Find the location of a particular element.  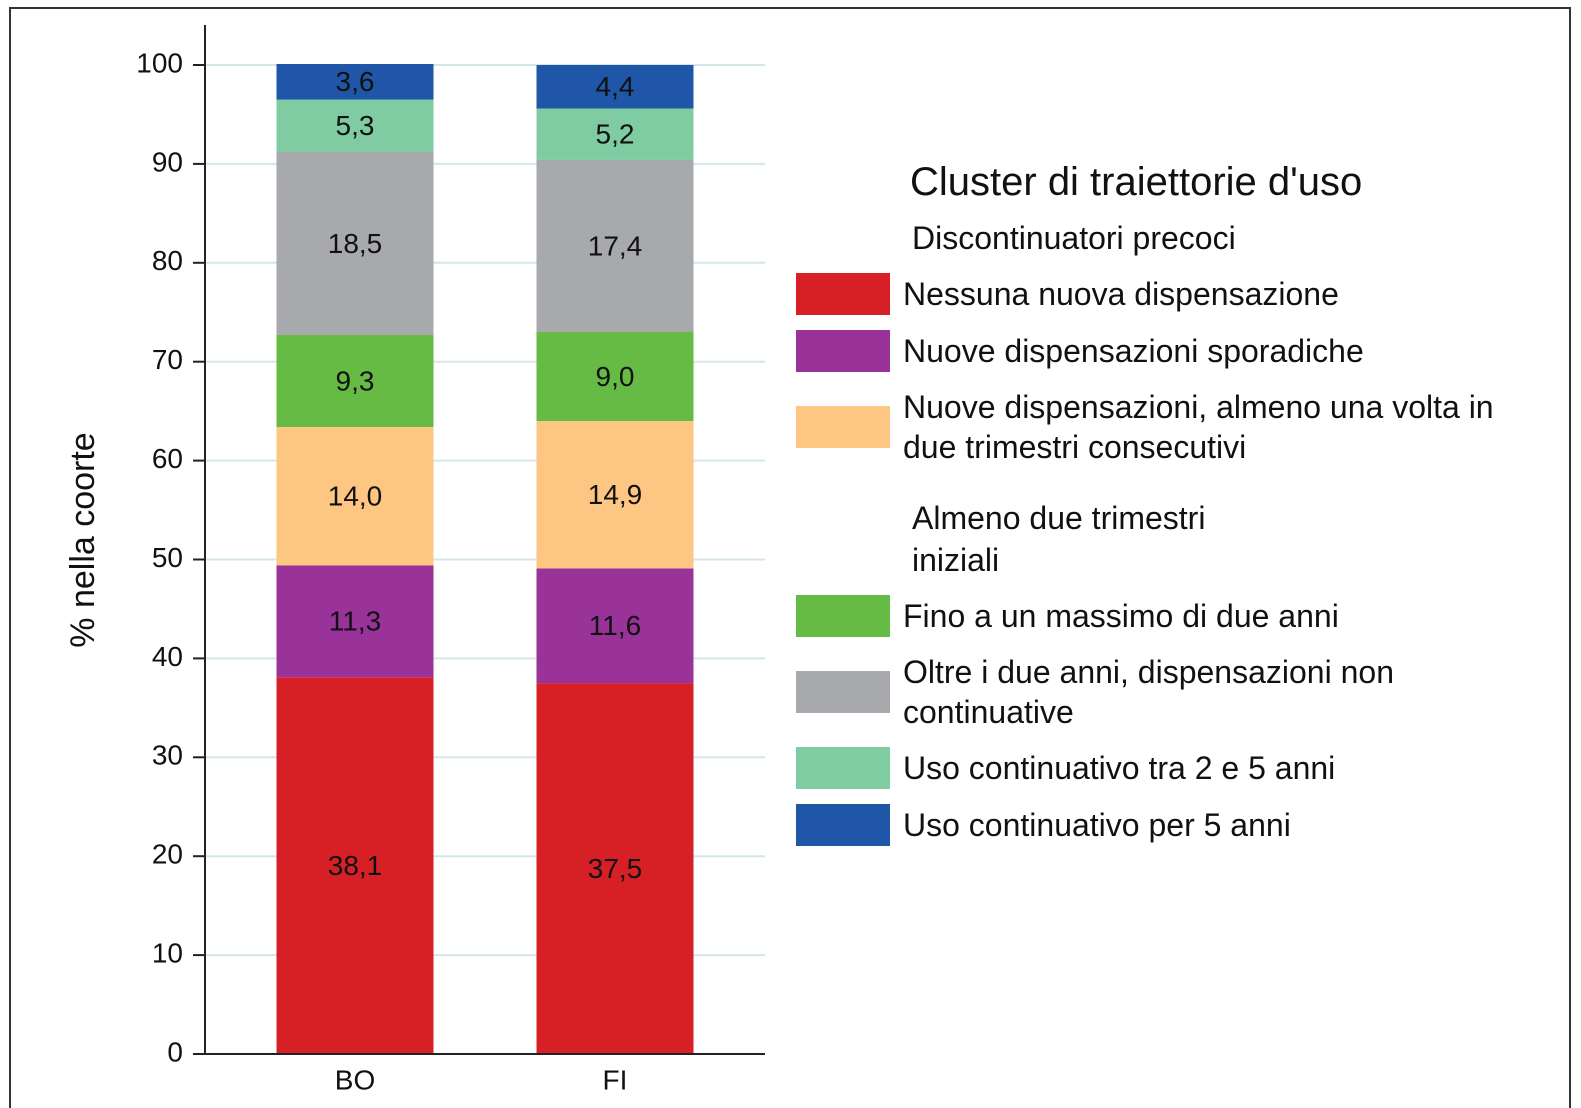

value-label: 11,3 is located at coordinates (355, 621).